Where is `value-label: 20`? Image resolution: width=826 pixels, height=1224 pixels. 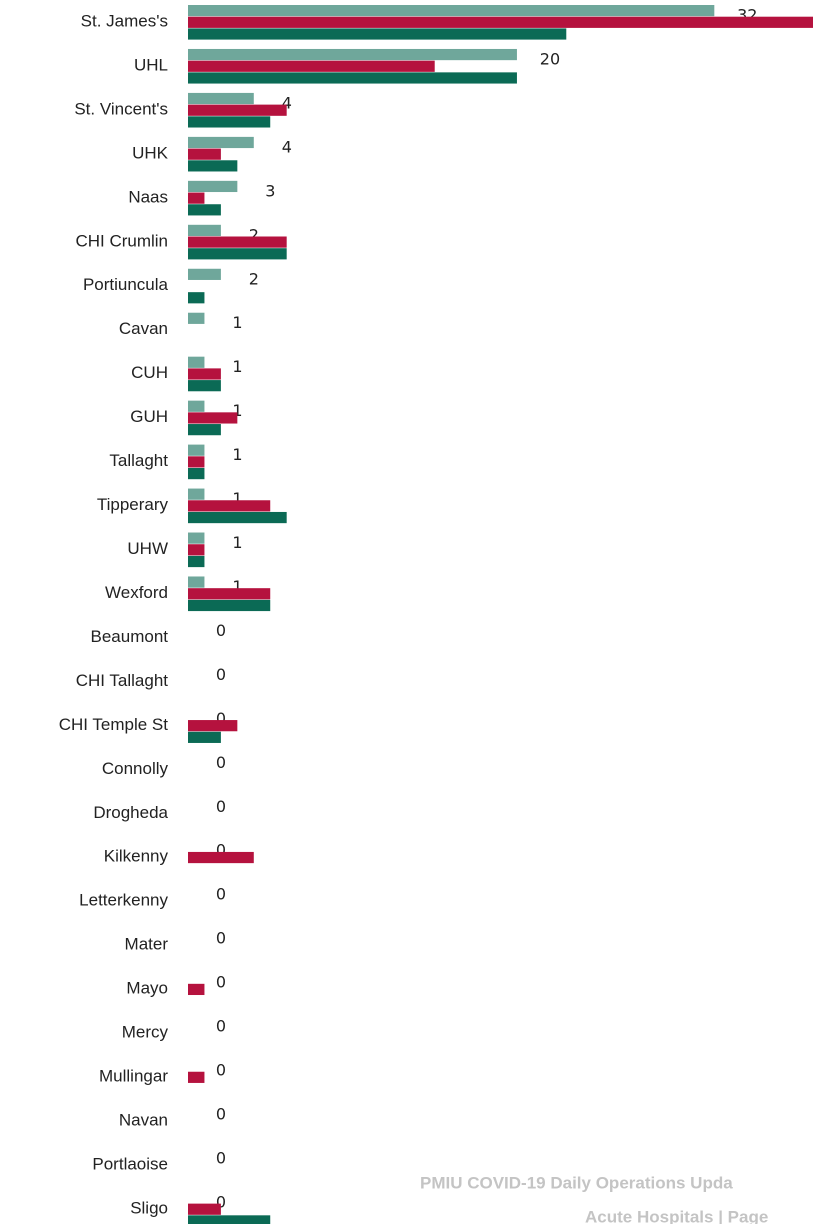
value-label: 20 is located at coordinates (550, 58).